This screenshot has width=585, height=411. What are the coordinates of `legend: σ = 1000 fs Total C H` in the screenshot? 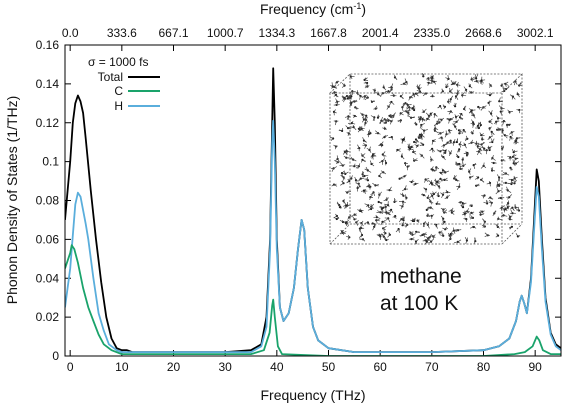 It's located at (124, 84).